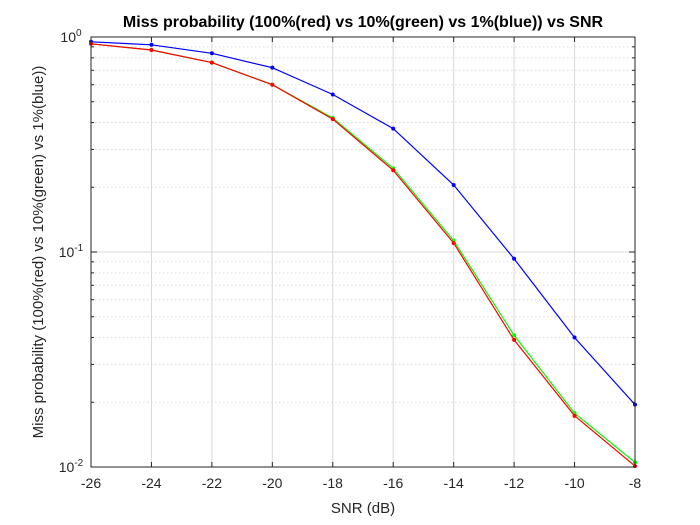 This screenshot has height=525, width=700. What do you see at coordinates (71, 466) in the screenshot?
I see `y-tick-label: 10⁻²` at bounding box center [71, 466].